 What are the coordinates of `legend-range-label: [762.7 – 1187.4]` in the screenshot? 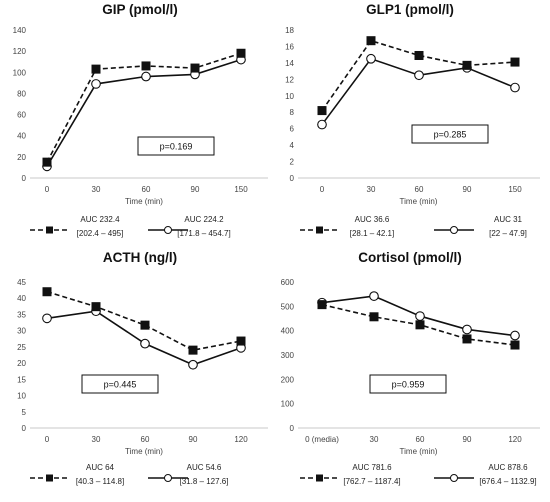 It's located at (371, 481).